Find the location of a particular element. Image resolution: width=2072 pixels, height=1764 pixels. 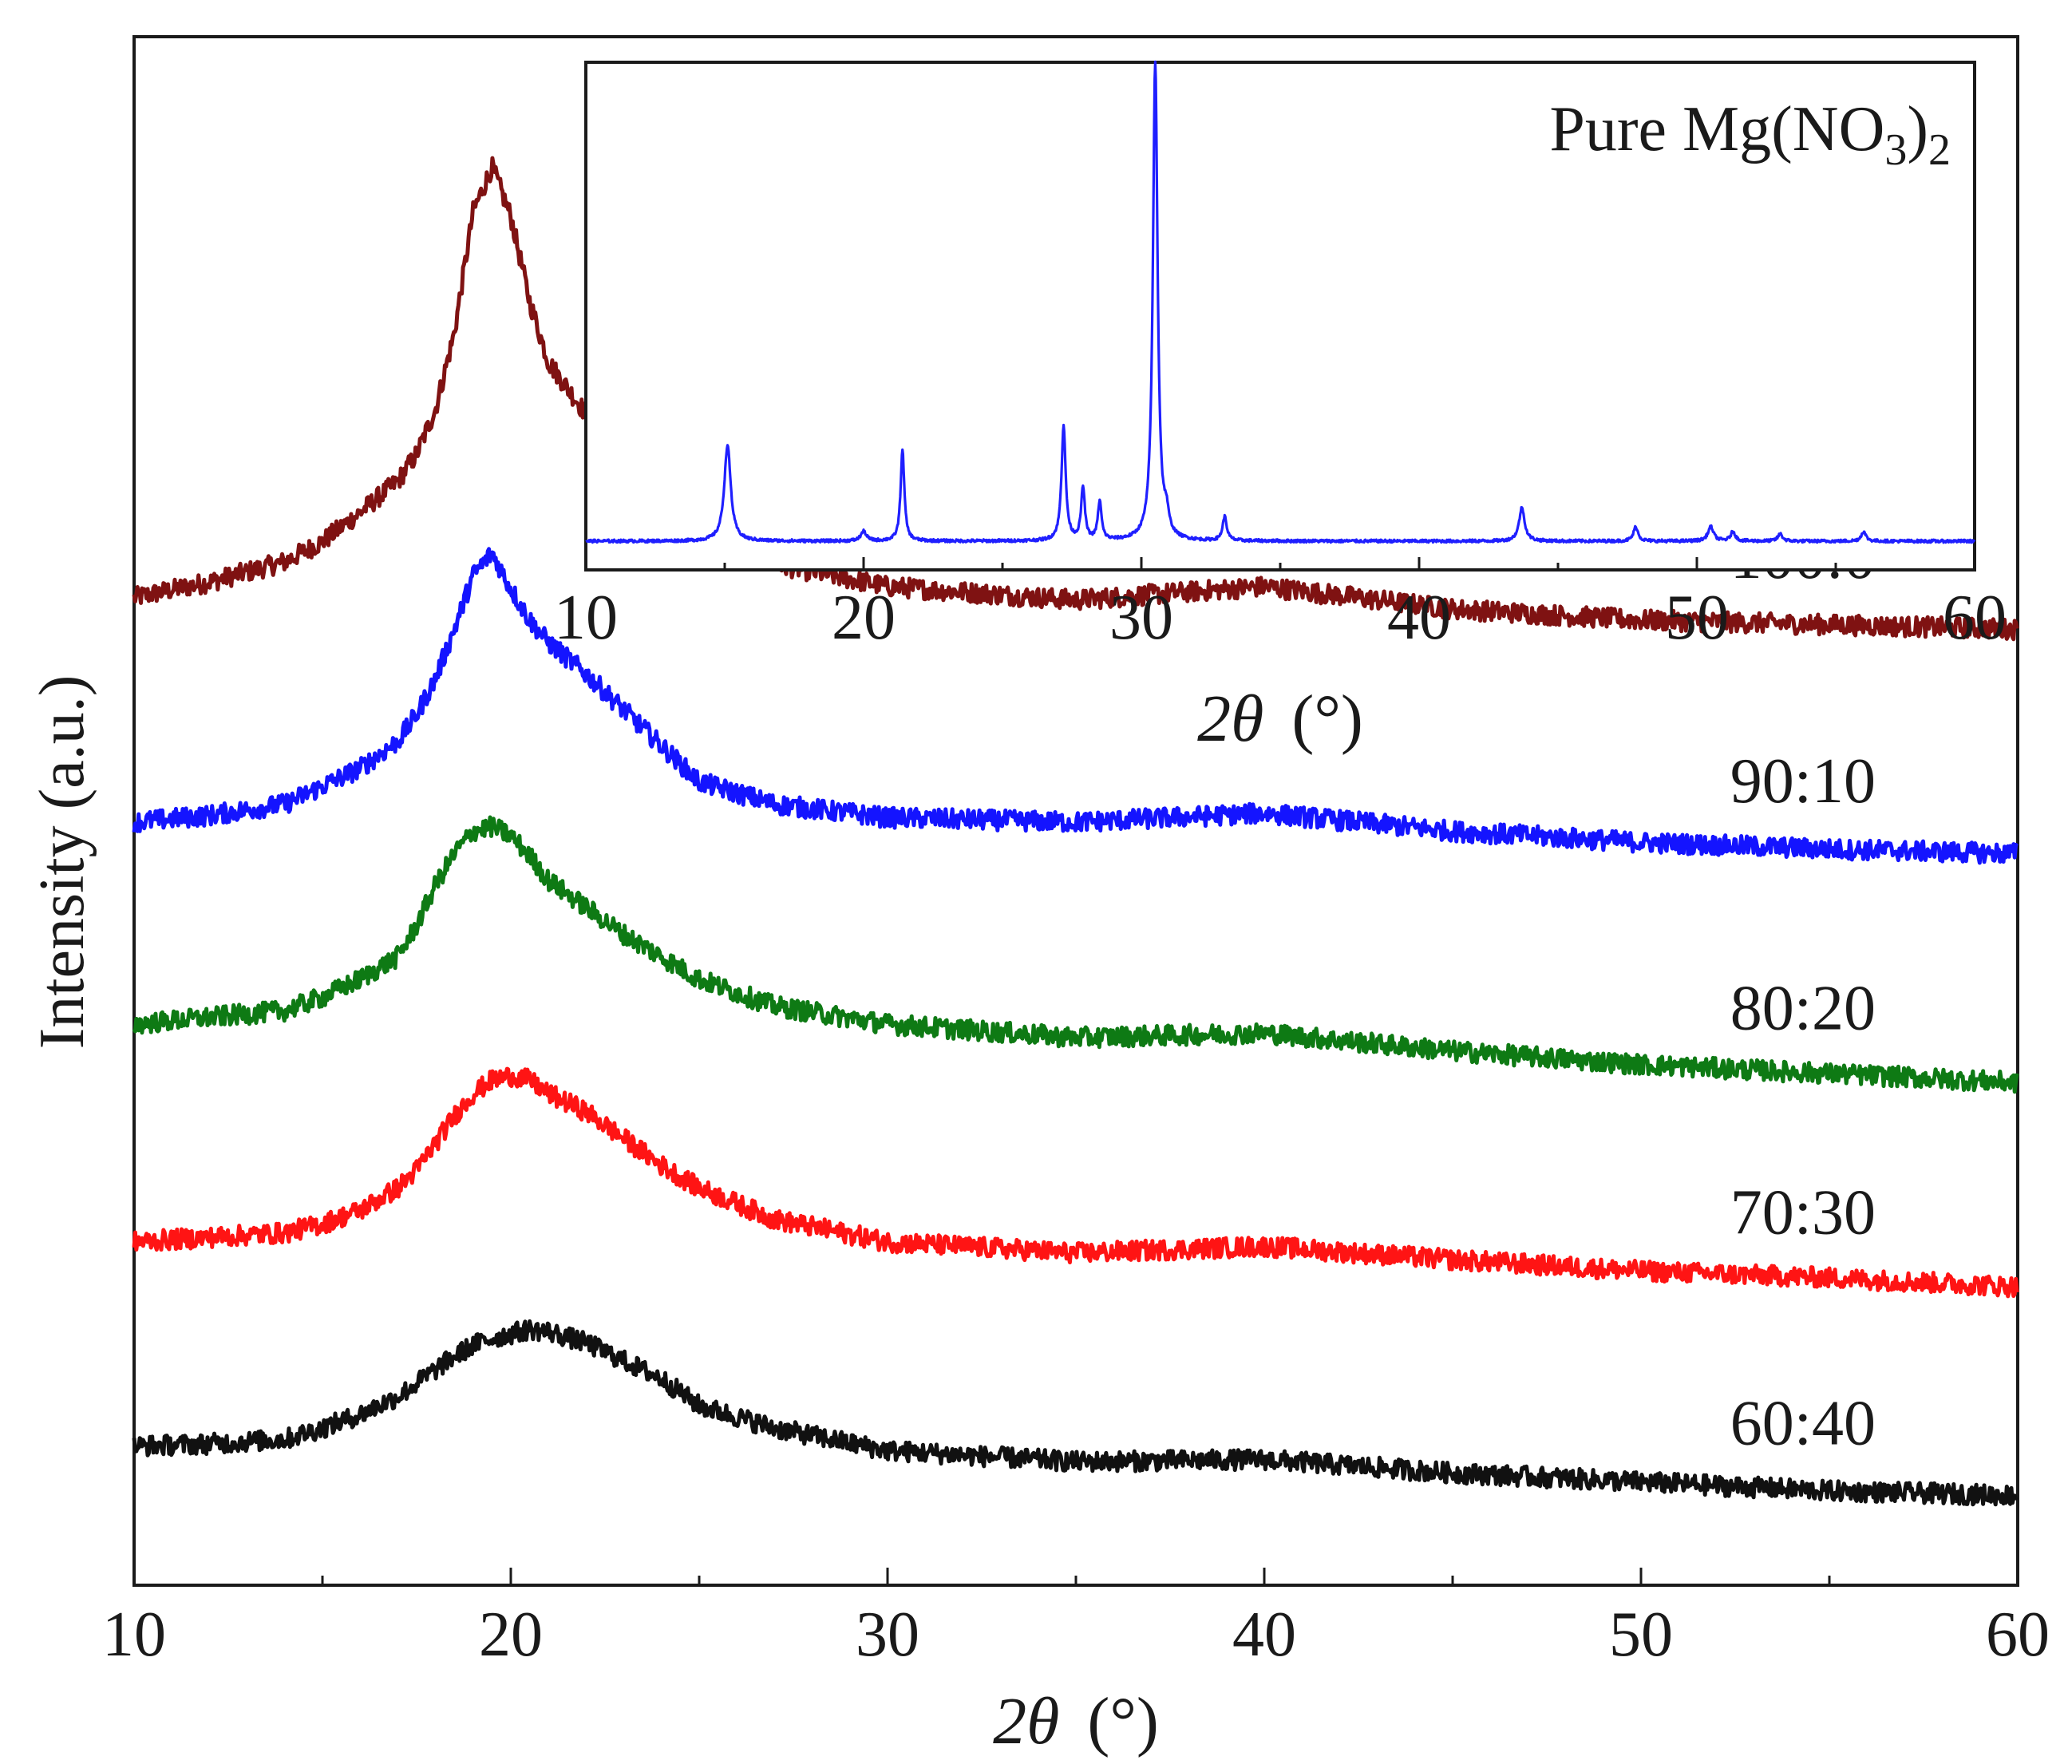

inset-x-axis-label: 2θ (°) is located at coordinates (1280, 719).